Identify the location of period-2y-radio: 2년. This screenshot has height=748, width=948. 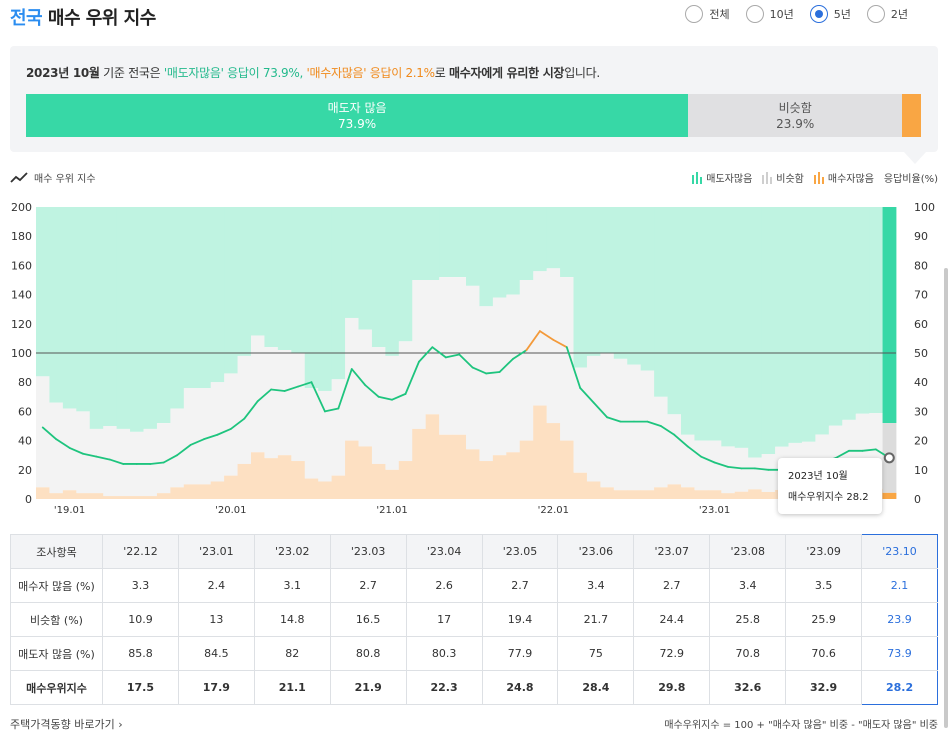
(887, 14).